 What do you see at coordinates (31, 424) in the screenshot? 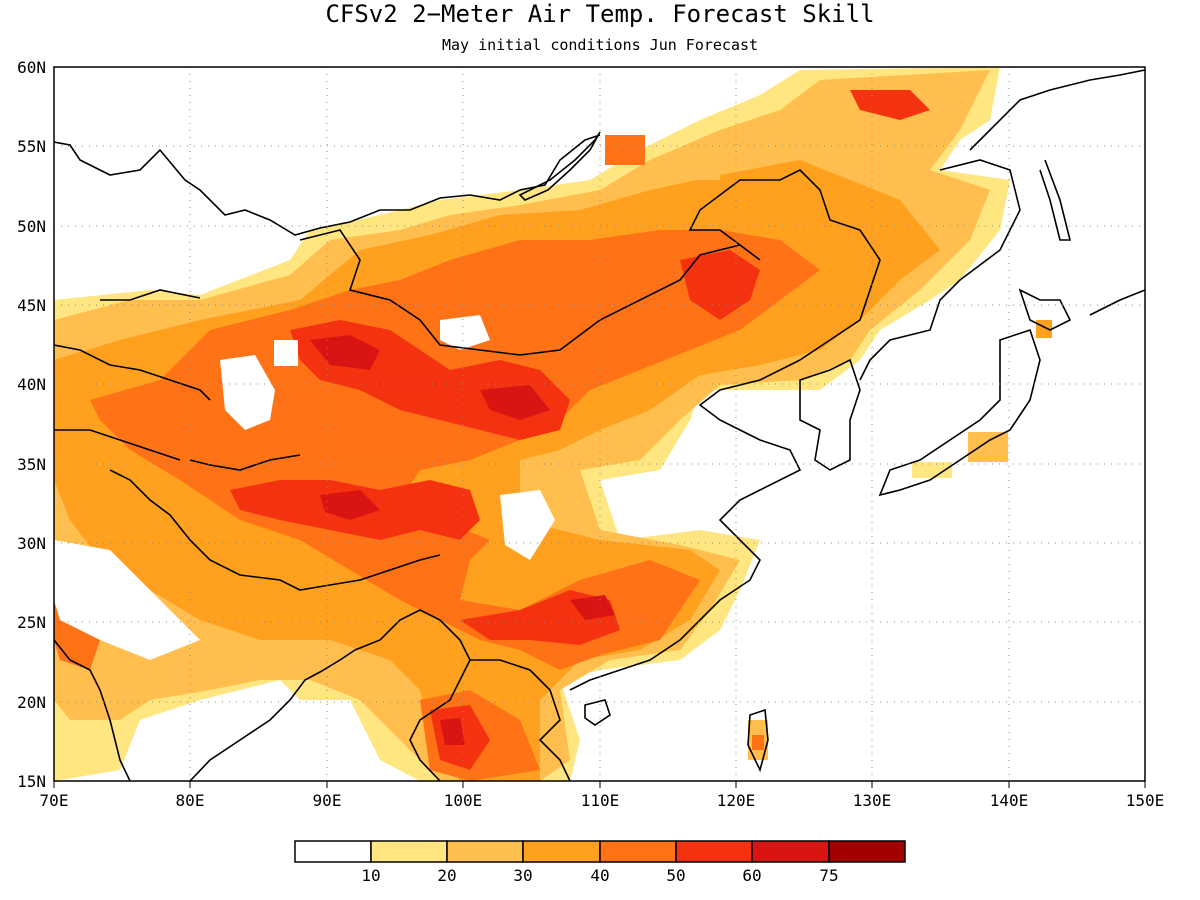
I see `lat-tick-labels: 15N 20N 25N 30N 35N 40N 45N 50N 55N 60N` at bounding box center [31, 424].